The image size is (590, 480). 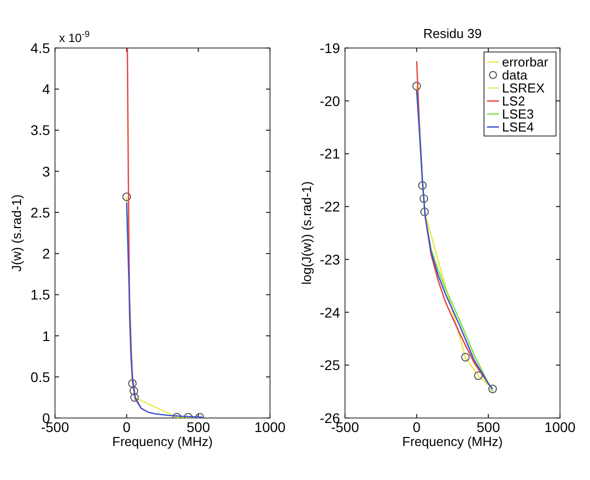 I want to click on y-tick-label: 0.5, so click(x=40, y=376).